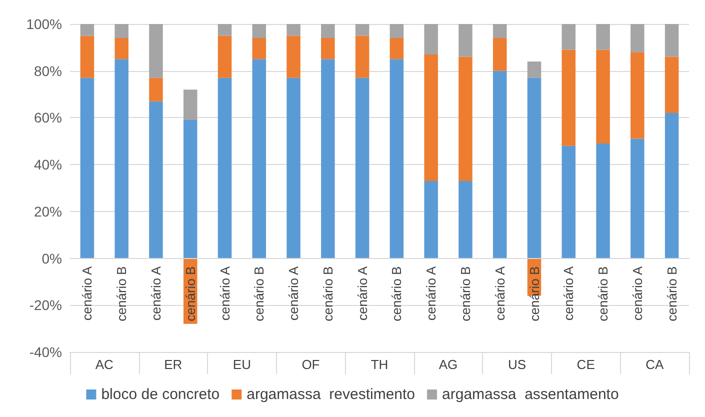  What do you see at coordinates (517, 364) in the screenshot?
I see `text: US` at bounding box center [517, 364].